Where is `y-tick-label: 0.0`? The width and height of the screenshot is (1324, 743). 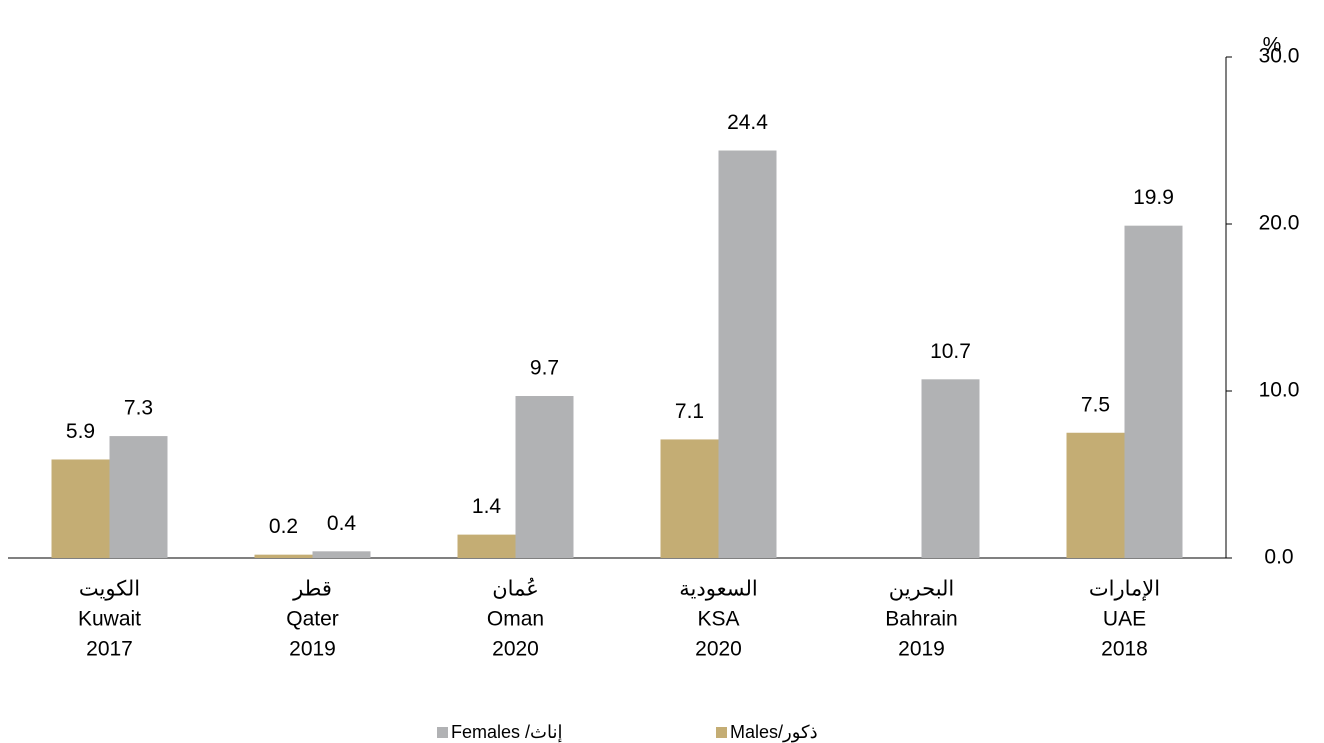
y-tick-label: 0.0 is located at coordinates (1278, 557).